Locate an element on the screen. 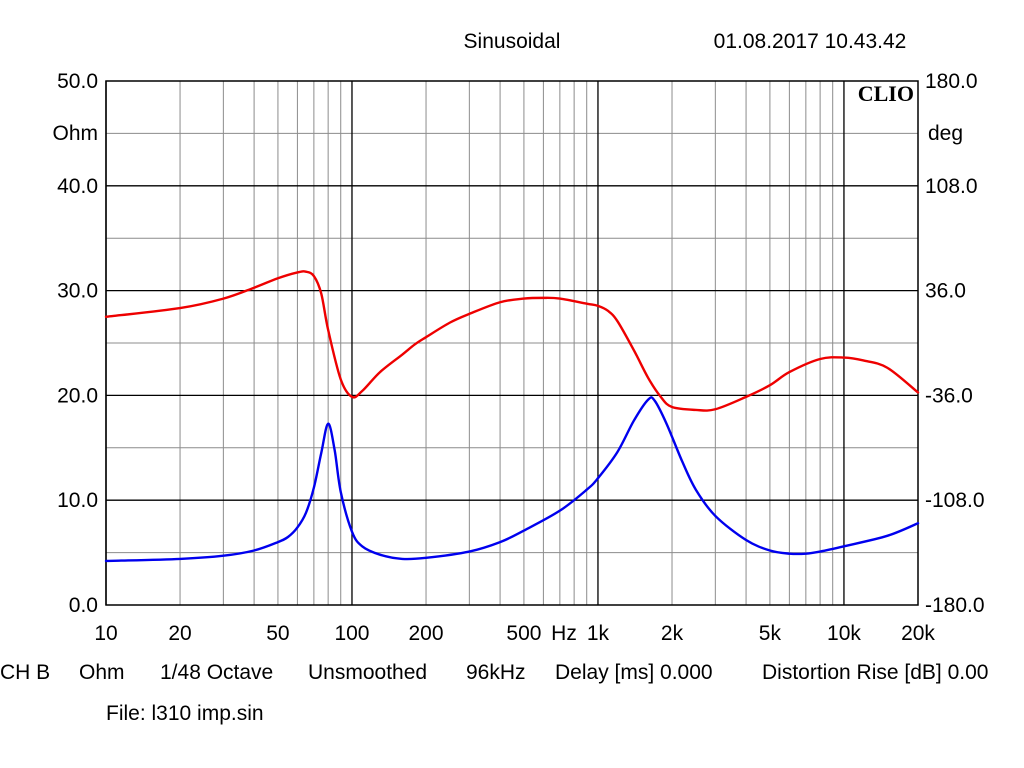 The width and height of the screenshot is (1024, 768). left-tick-label: 30.0 is located at coordinates (77, 291).